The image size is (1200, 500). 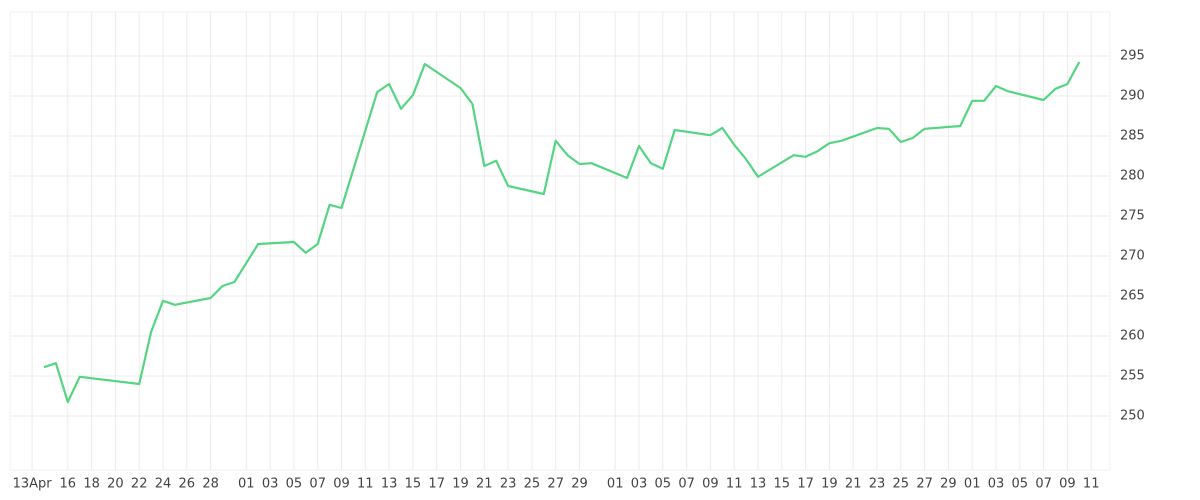 I want to click on x-tick-label: 18, so click(x=91, y=484).